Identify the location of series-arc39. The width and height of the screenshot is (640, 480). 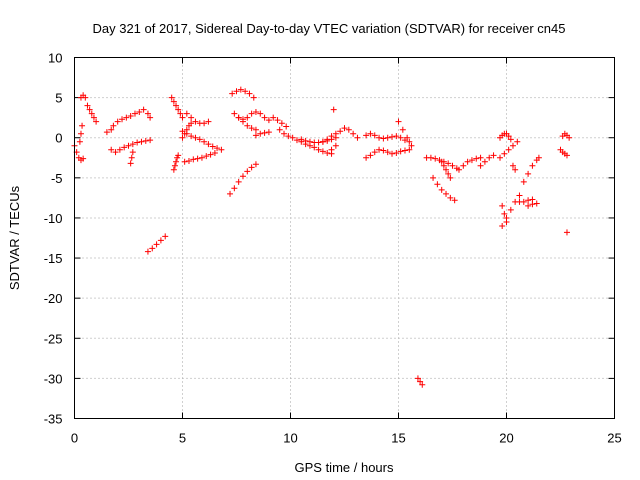
(504, 213).